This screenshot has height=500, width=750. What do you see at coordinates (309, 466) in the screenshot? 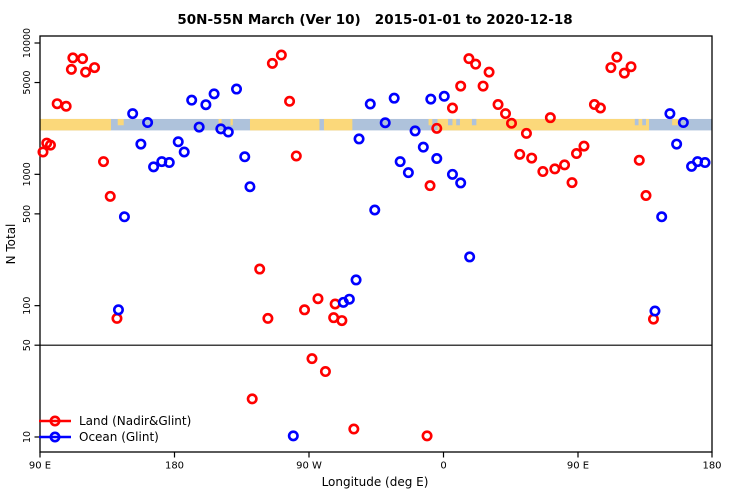
I see `x-tick-label: 90 W` at bounding box center [309, 466].